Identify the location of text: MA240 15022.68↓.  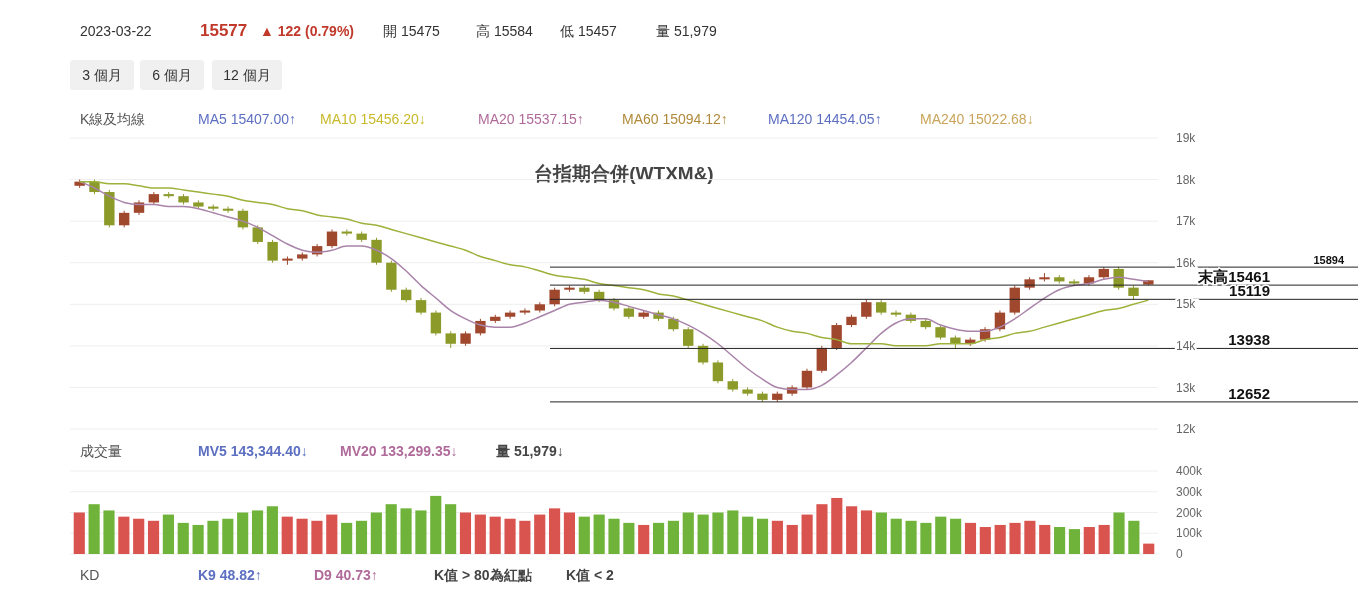
(977, 119).